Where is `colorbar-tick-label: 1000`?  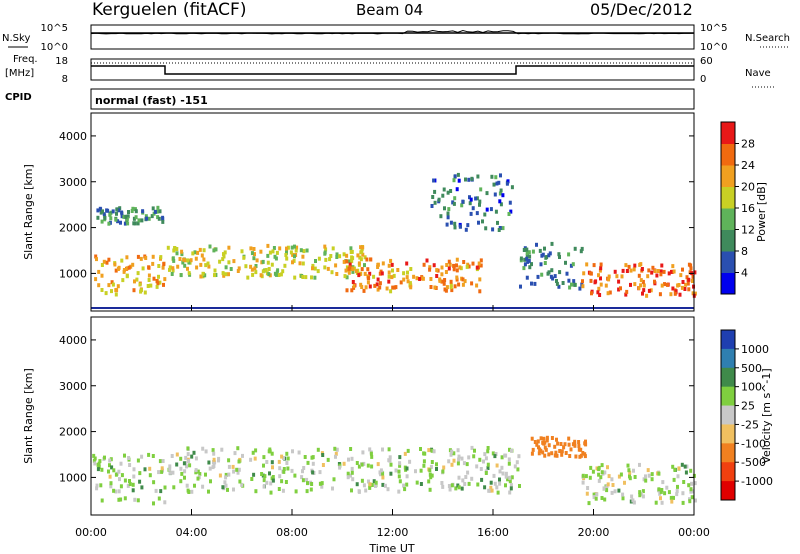 colorbar-tick-label: 1000 is located at coordinates (755, 349).